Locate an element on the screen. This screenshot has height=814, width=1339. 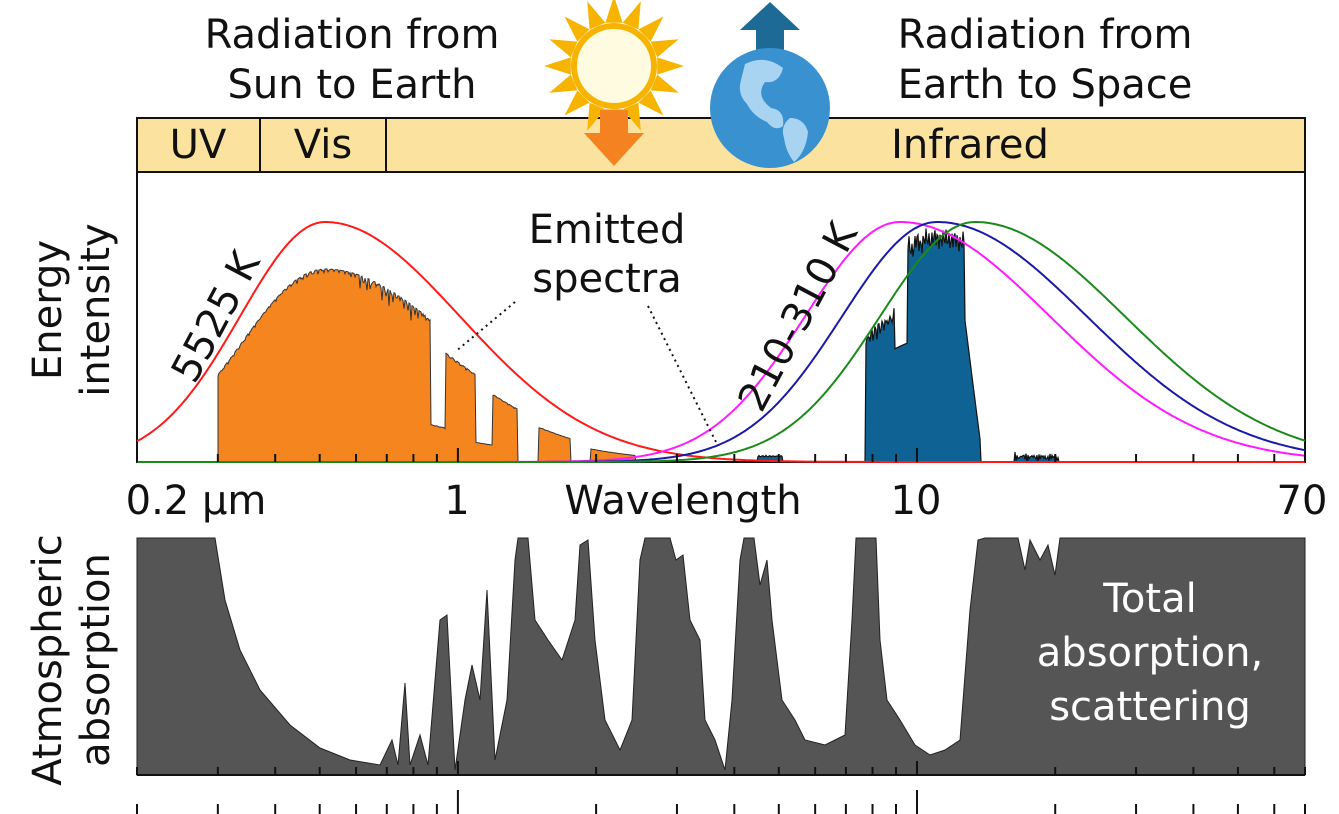
header-left-line: Sun to Earth is located at coordinates (352, 85).